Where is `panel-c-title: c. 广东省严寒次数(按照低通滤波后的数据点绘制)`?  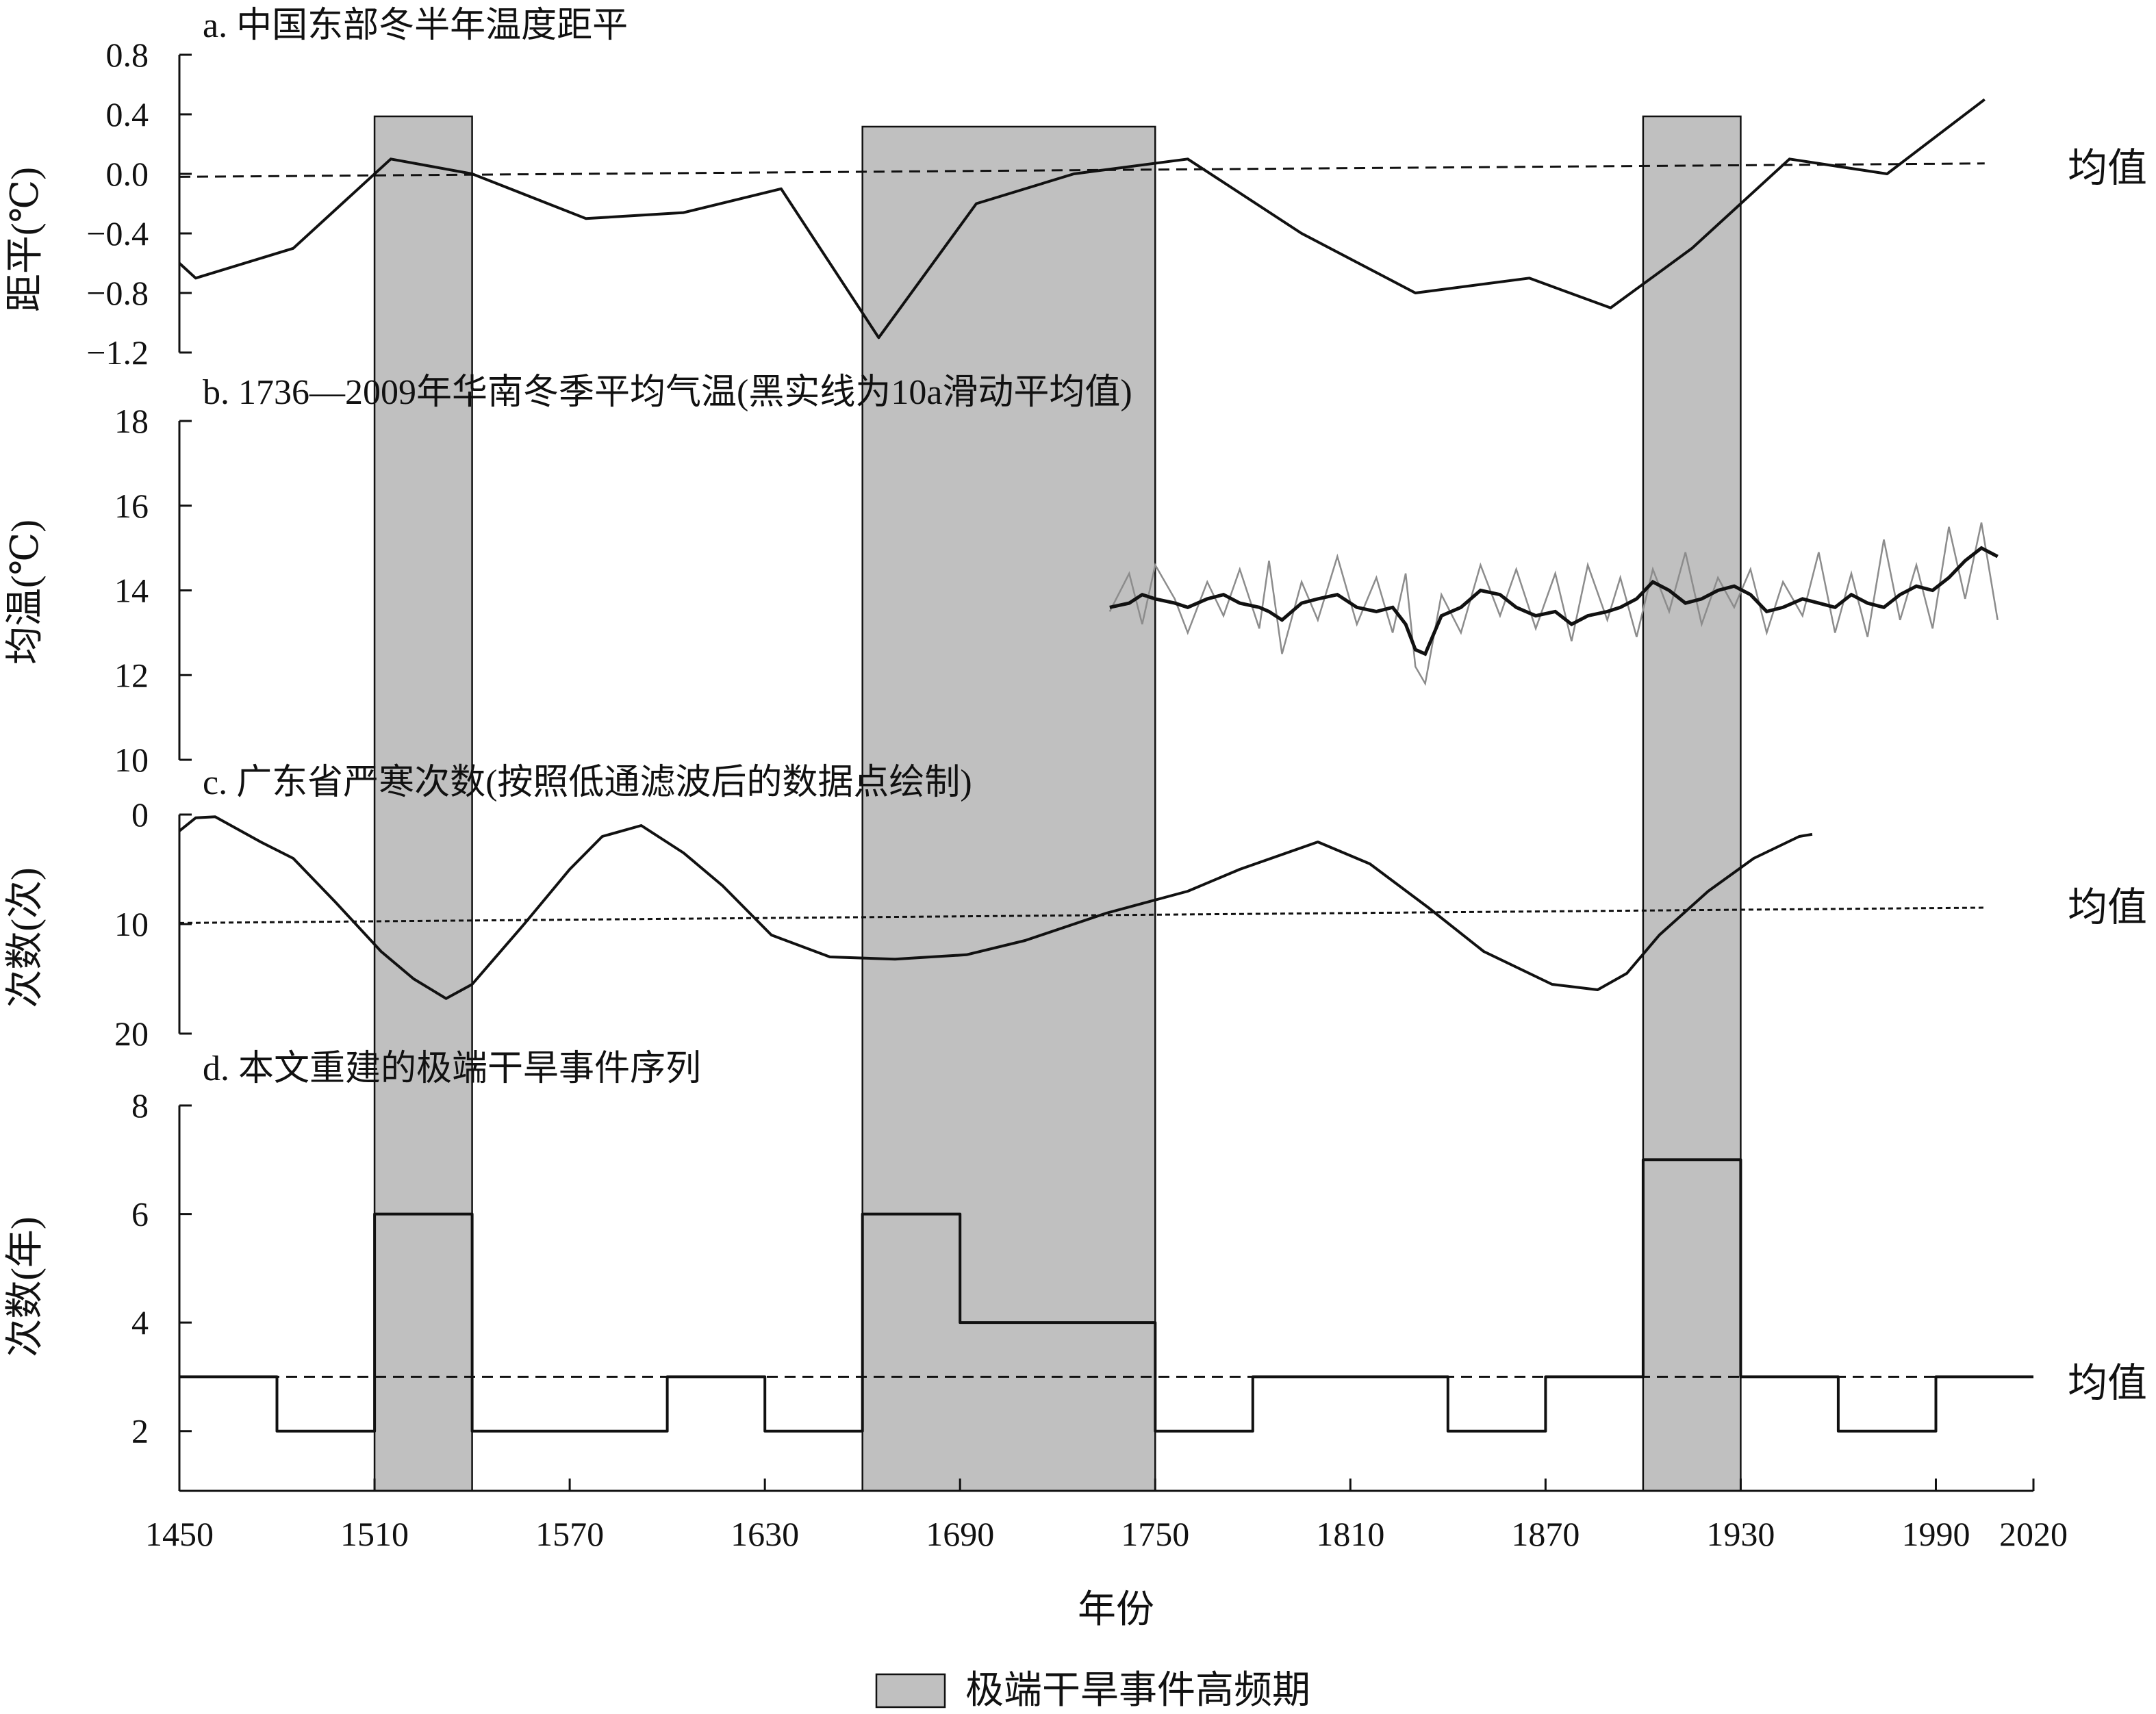 panel-c-title: c. 广东省严寒次数(按照低通滤波后的数据点绘制) is located at coordinates (587, 783).